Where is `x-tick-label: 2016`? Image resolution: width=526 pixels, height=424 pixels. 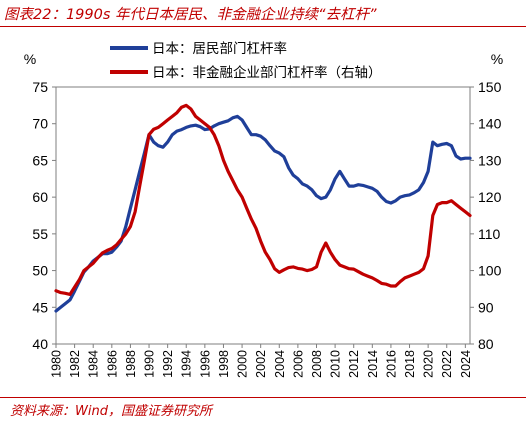
x-tick-label: 2016 is located at coordinates (391, 364).